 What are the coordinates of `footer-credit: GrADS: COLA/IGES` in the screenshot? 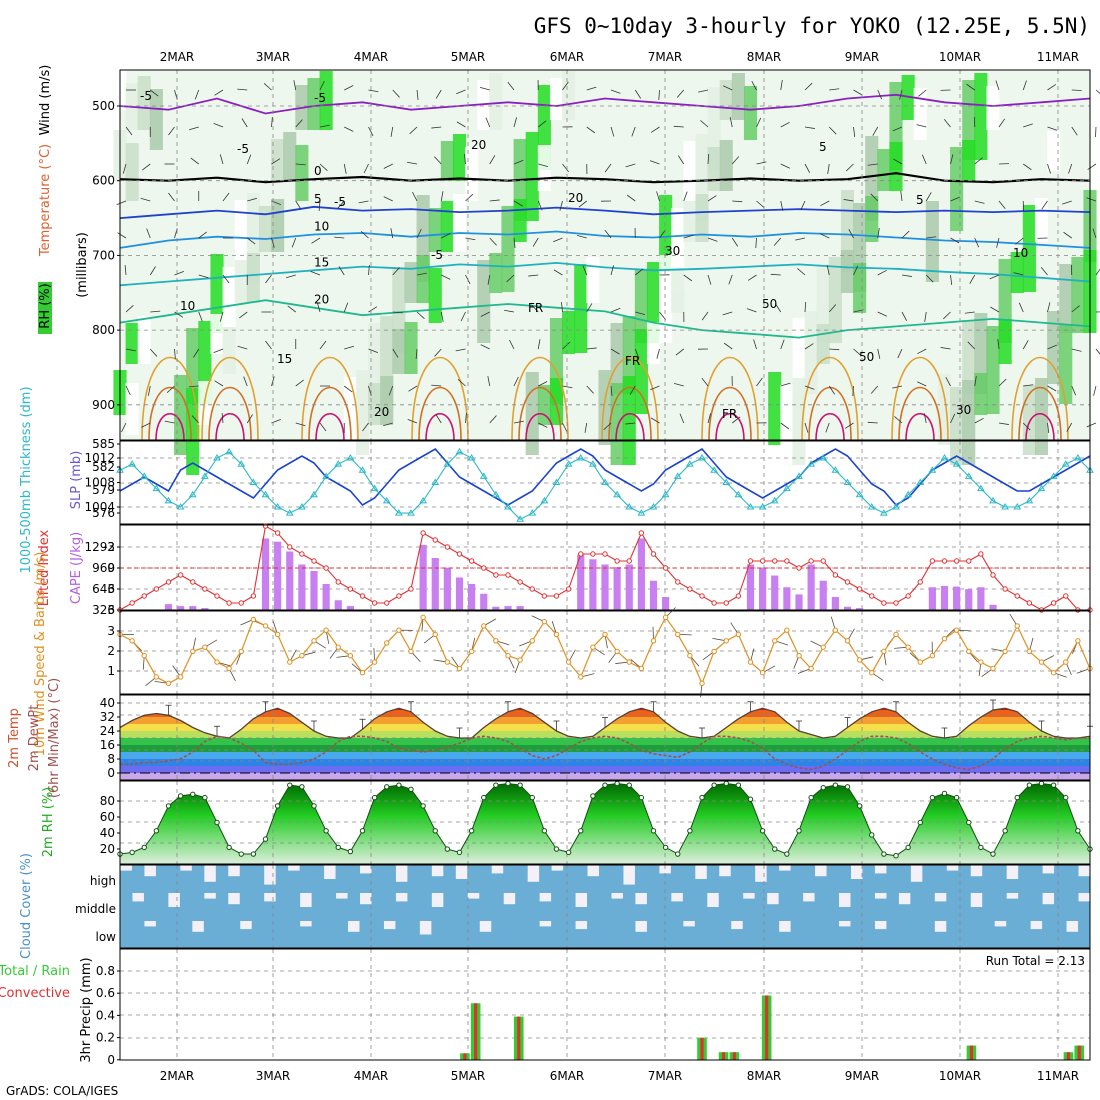 It's located at (62, 1091).